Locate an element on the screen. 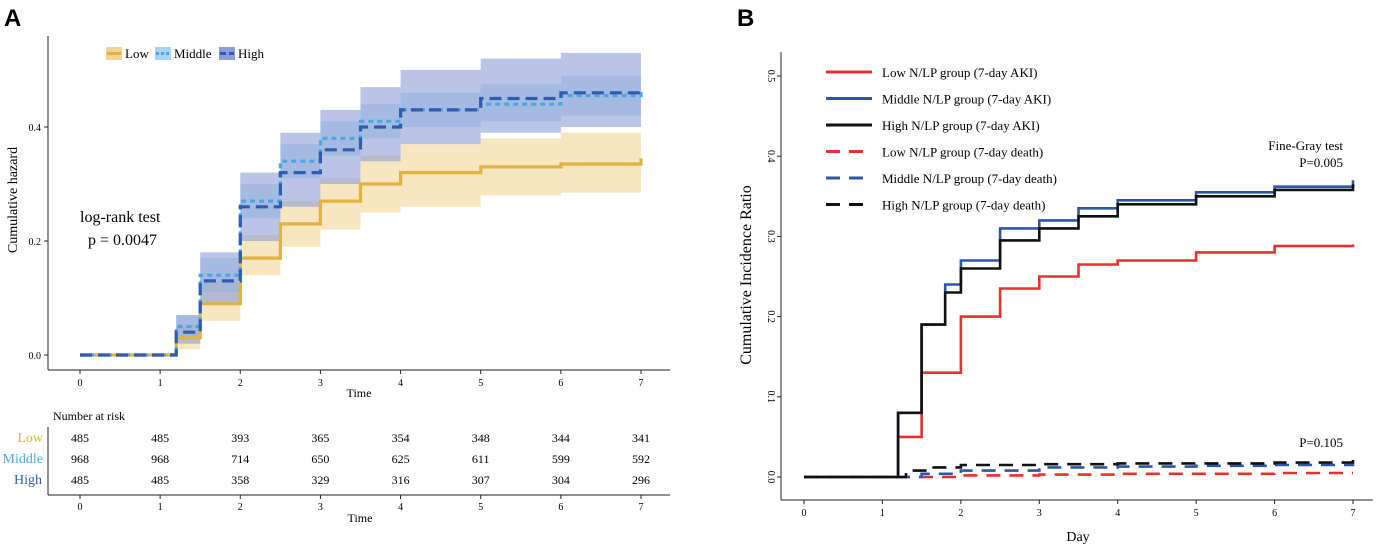 The image size is (1376, 547). panel-a-y-tick-label-1: 0.2 is located at coordinates (35, 242).